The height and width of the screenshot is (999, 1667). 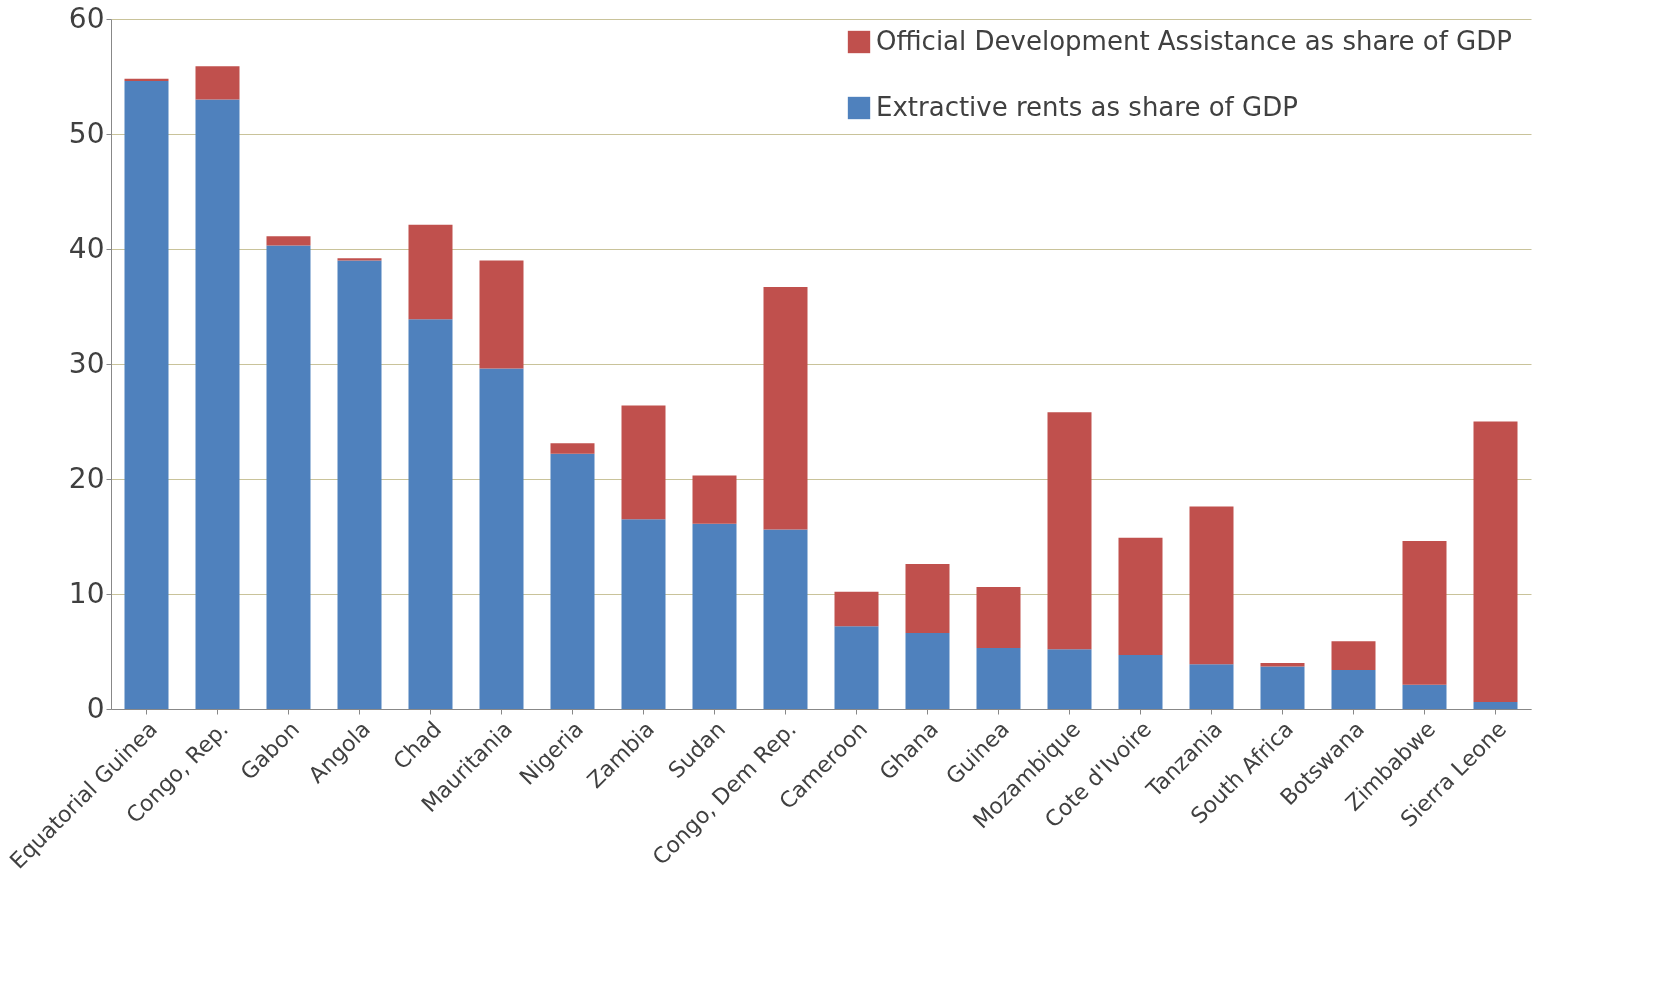 What do you see at coordinates (95, 708) in the screenshot?
I see `y-tick-label: 0` at bounding box center [95, 708].